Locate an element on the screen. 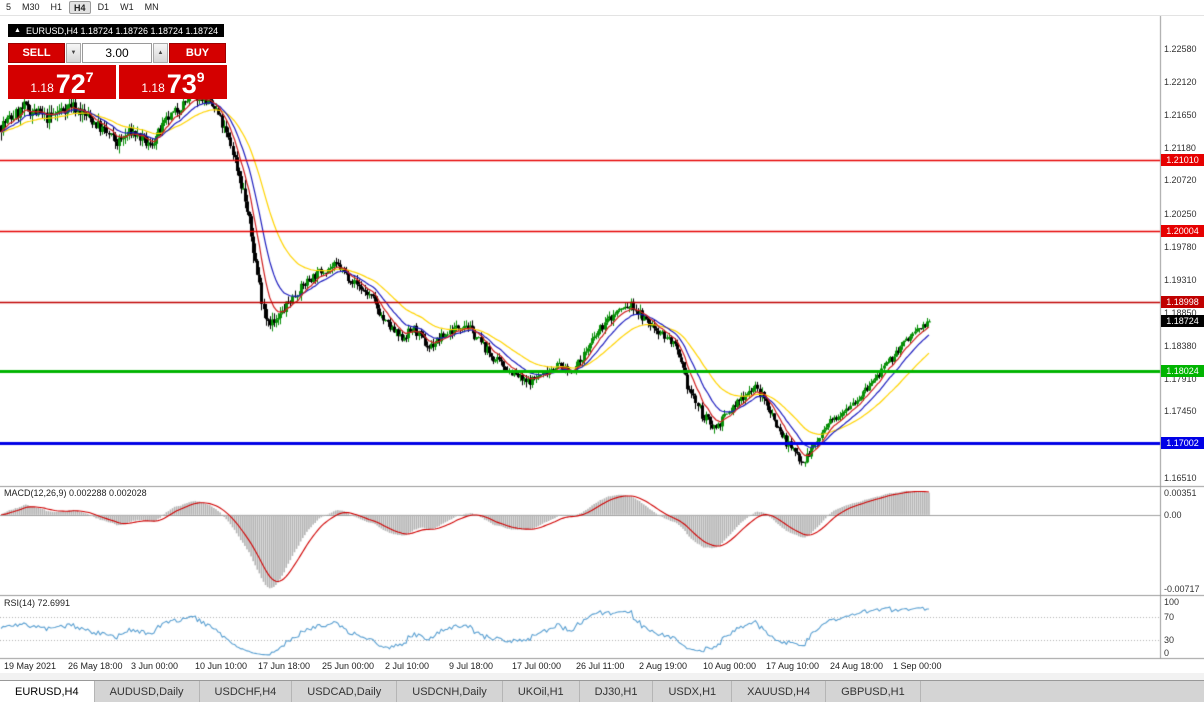 This screenshot has height=702, width=1204. timeframe-button-d1: D1 is located at coordinates (103, 7).